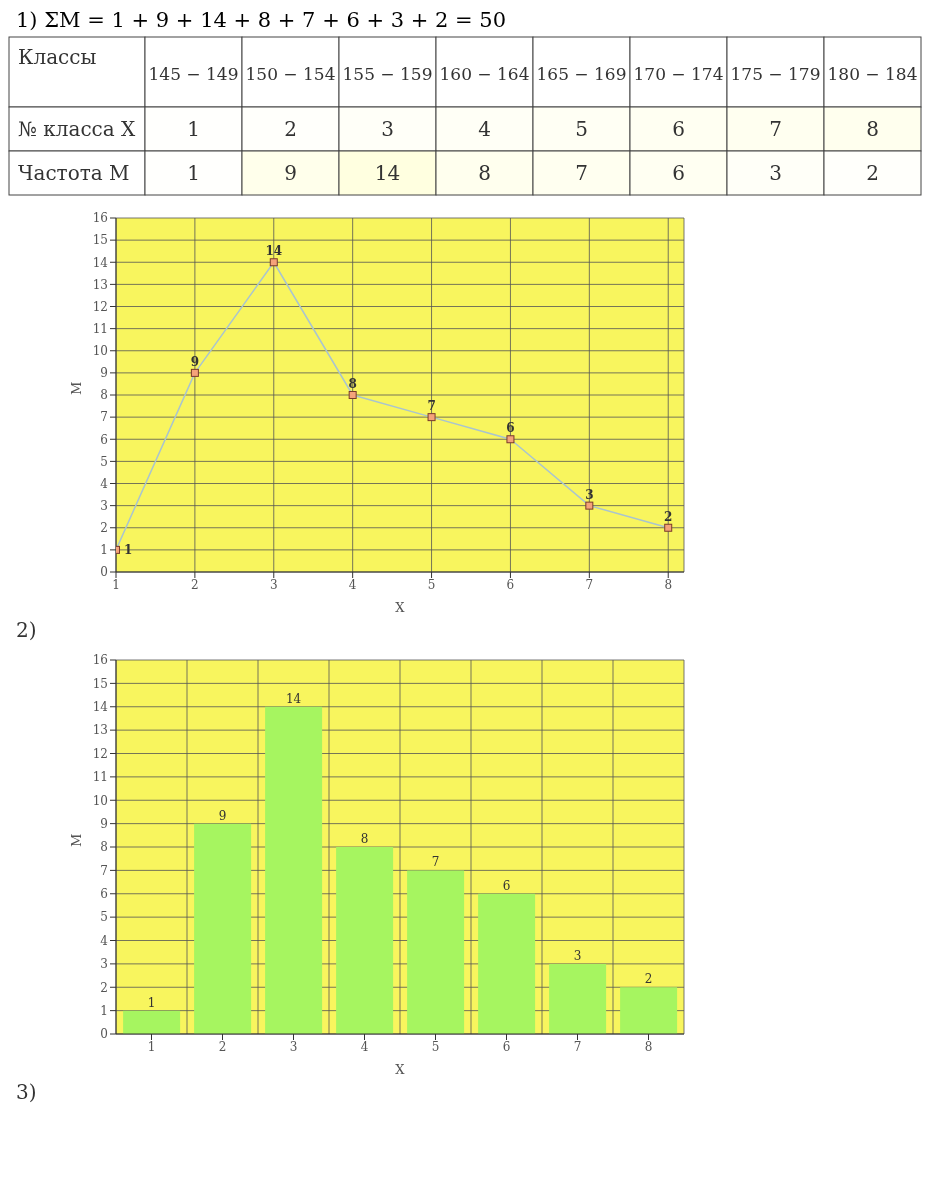  What do you see at coordinates (581, 129) in the screenshot?
I see `data-label: 5` at bounding box center [581, 129].